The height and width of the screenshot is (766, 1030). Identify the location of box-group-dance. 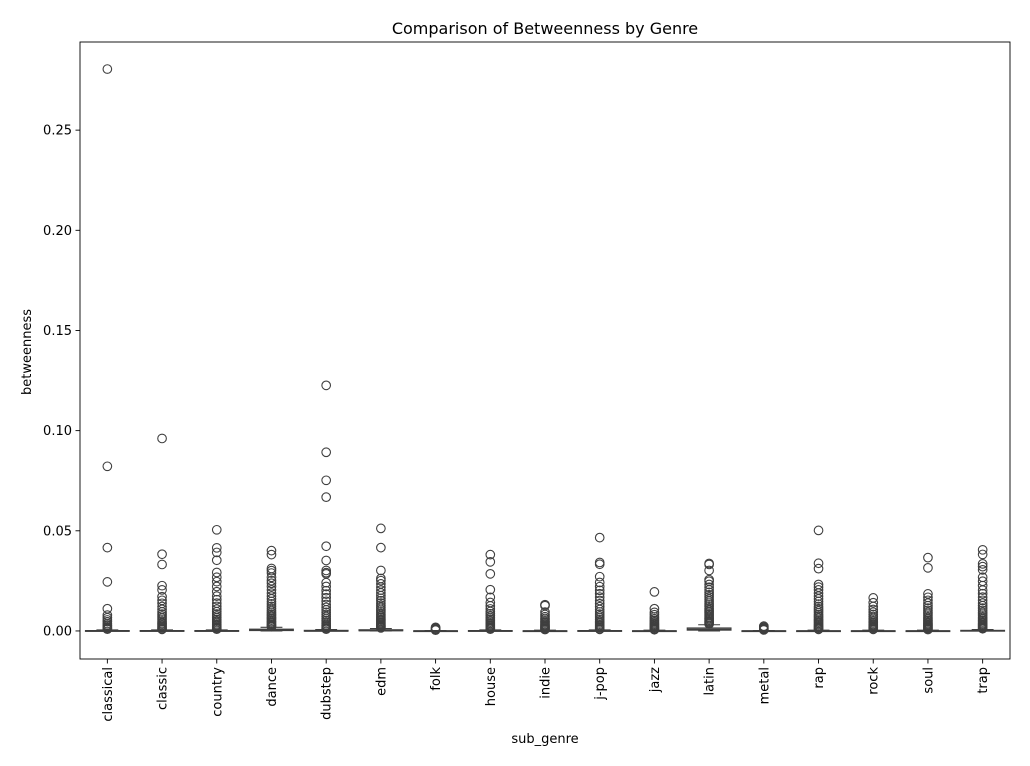
(271, 588).